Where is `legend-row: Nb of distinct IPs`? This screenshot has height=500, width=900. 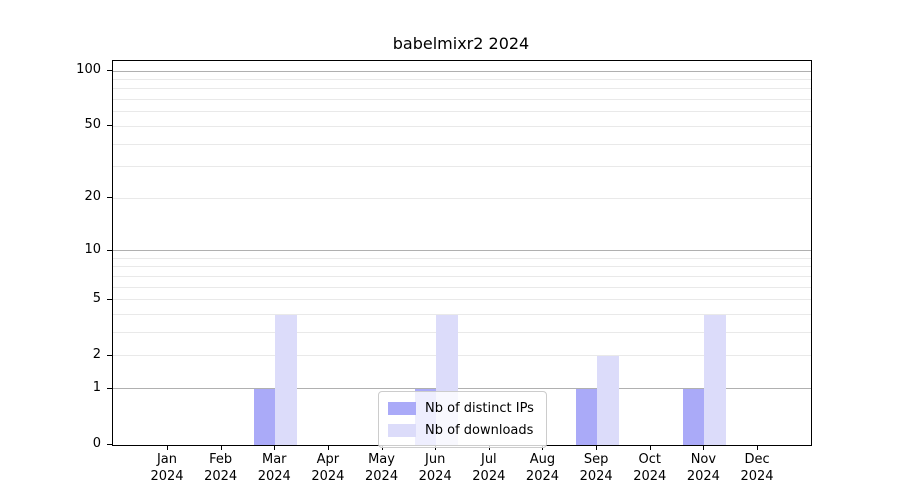
legend-row: Nb of distinct IPs is located at coordinates (461, 408).